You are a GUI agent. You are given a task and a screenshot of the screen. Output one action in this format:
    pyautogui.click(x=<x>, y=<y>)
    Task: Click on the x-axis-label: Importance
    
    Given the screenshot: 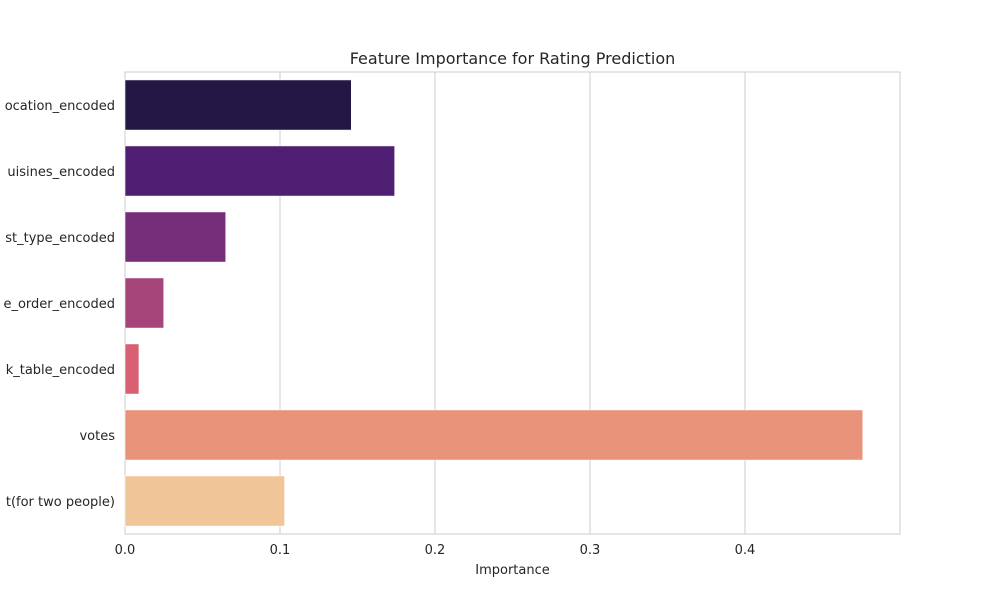 What is the action you would take?
    pyautogui.click(x=512, y=570)
    